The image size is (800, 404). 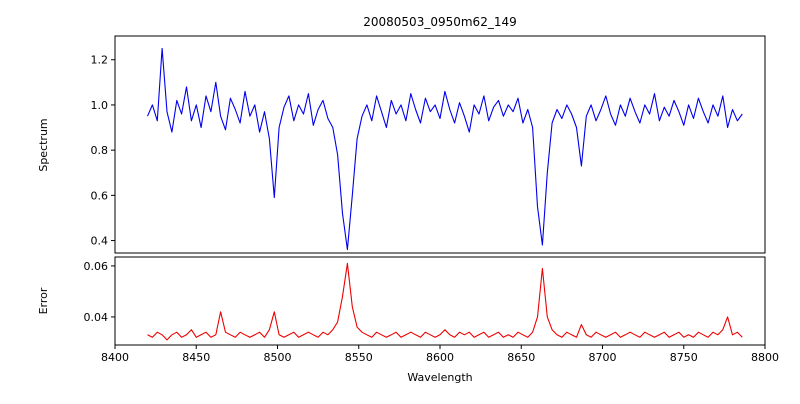 I want to click on top-y-axis-label: Spectrum, so click(x=43, y=144).